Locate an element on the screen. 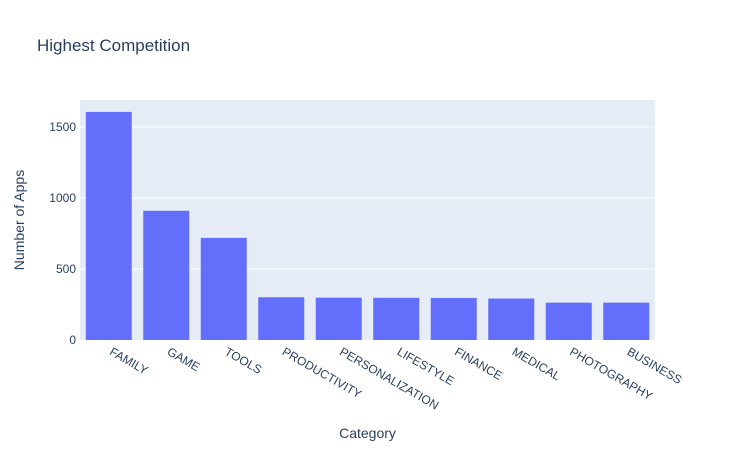  y-tick-label: 1500 is located at coordinates (62, 127).